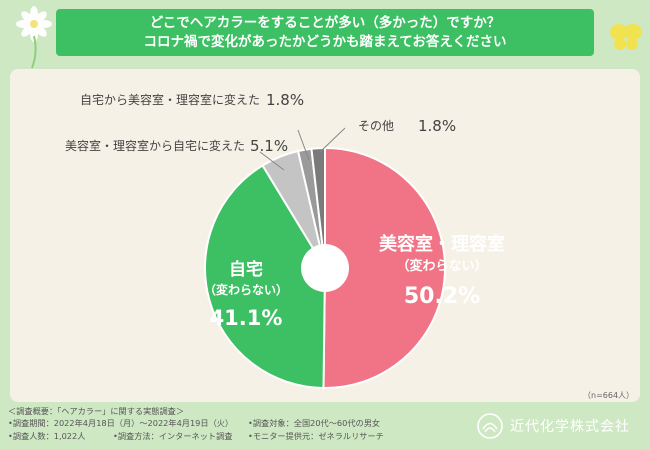  What do you see at coordinates (437, 126) in the screenshot?
I see `label-other-value: 1.8%` at bounding box center [437, 126].